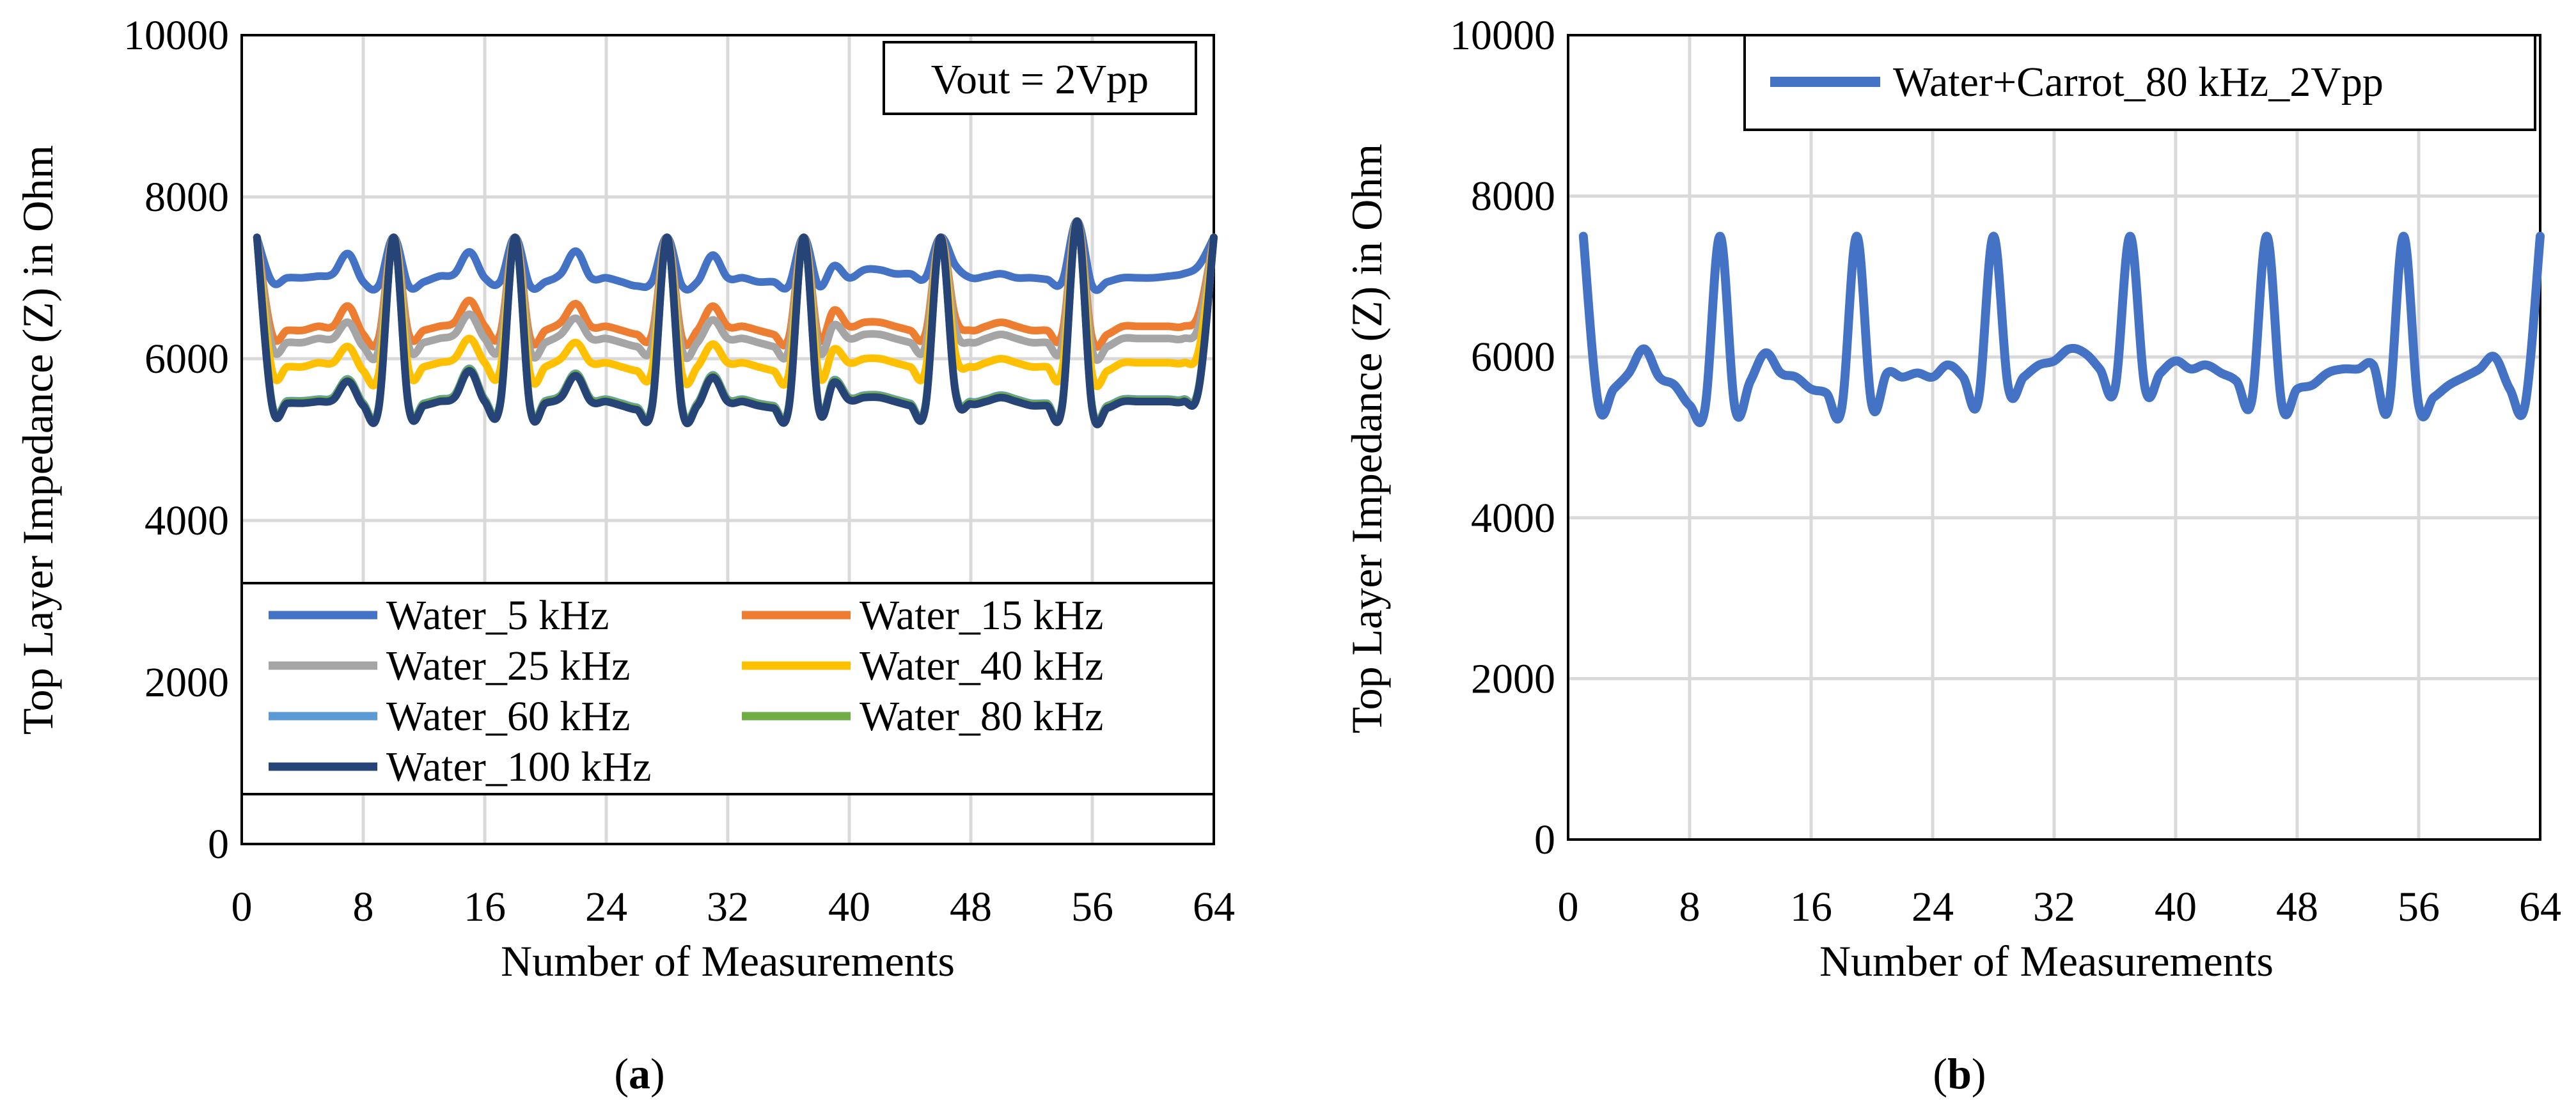 The width and height of the screenshot is (2576, 1110). What do you see at coordinates (2054, 907) in the screenshot?
I see `chart-b-x-tick: 32` at bounding box center [2054, 907].